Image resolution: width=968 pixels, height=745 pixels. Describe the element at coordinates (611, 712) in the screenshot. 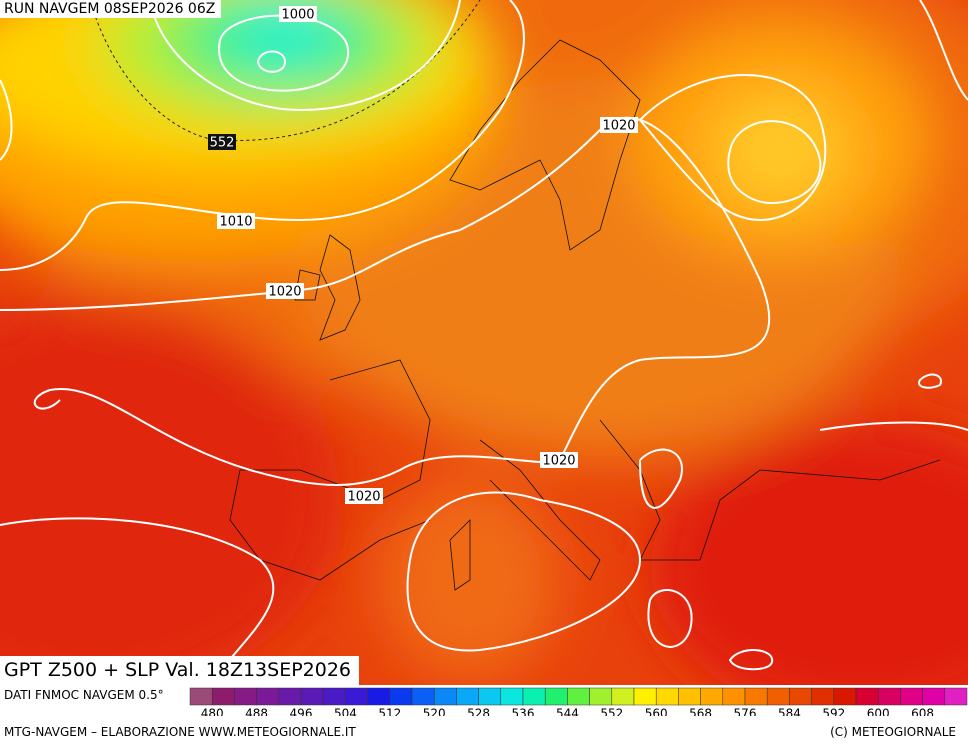

I see `colorbar-tick-label: 552` at that location.